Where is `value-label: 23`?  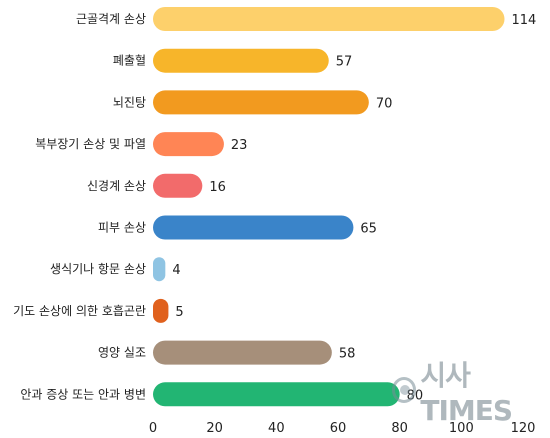 value-label: 23 is located at coordinates (239, 145).